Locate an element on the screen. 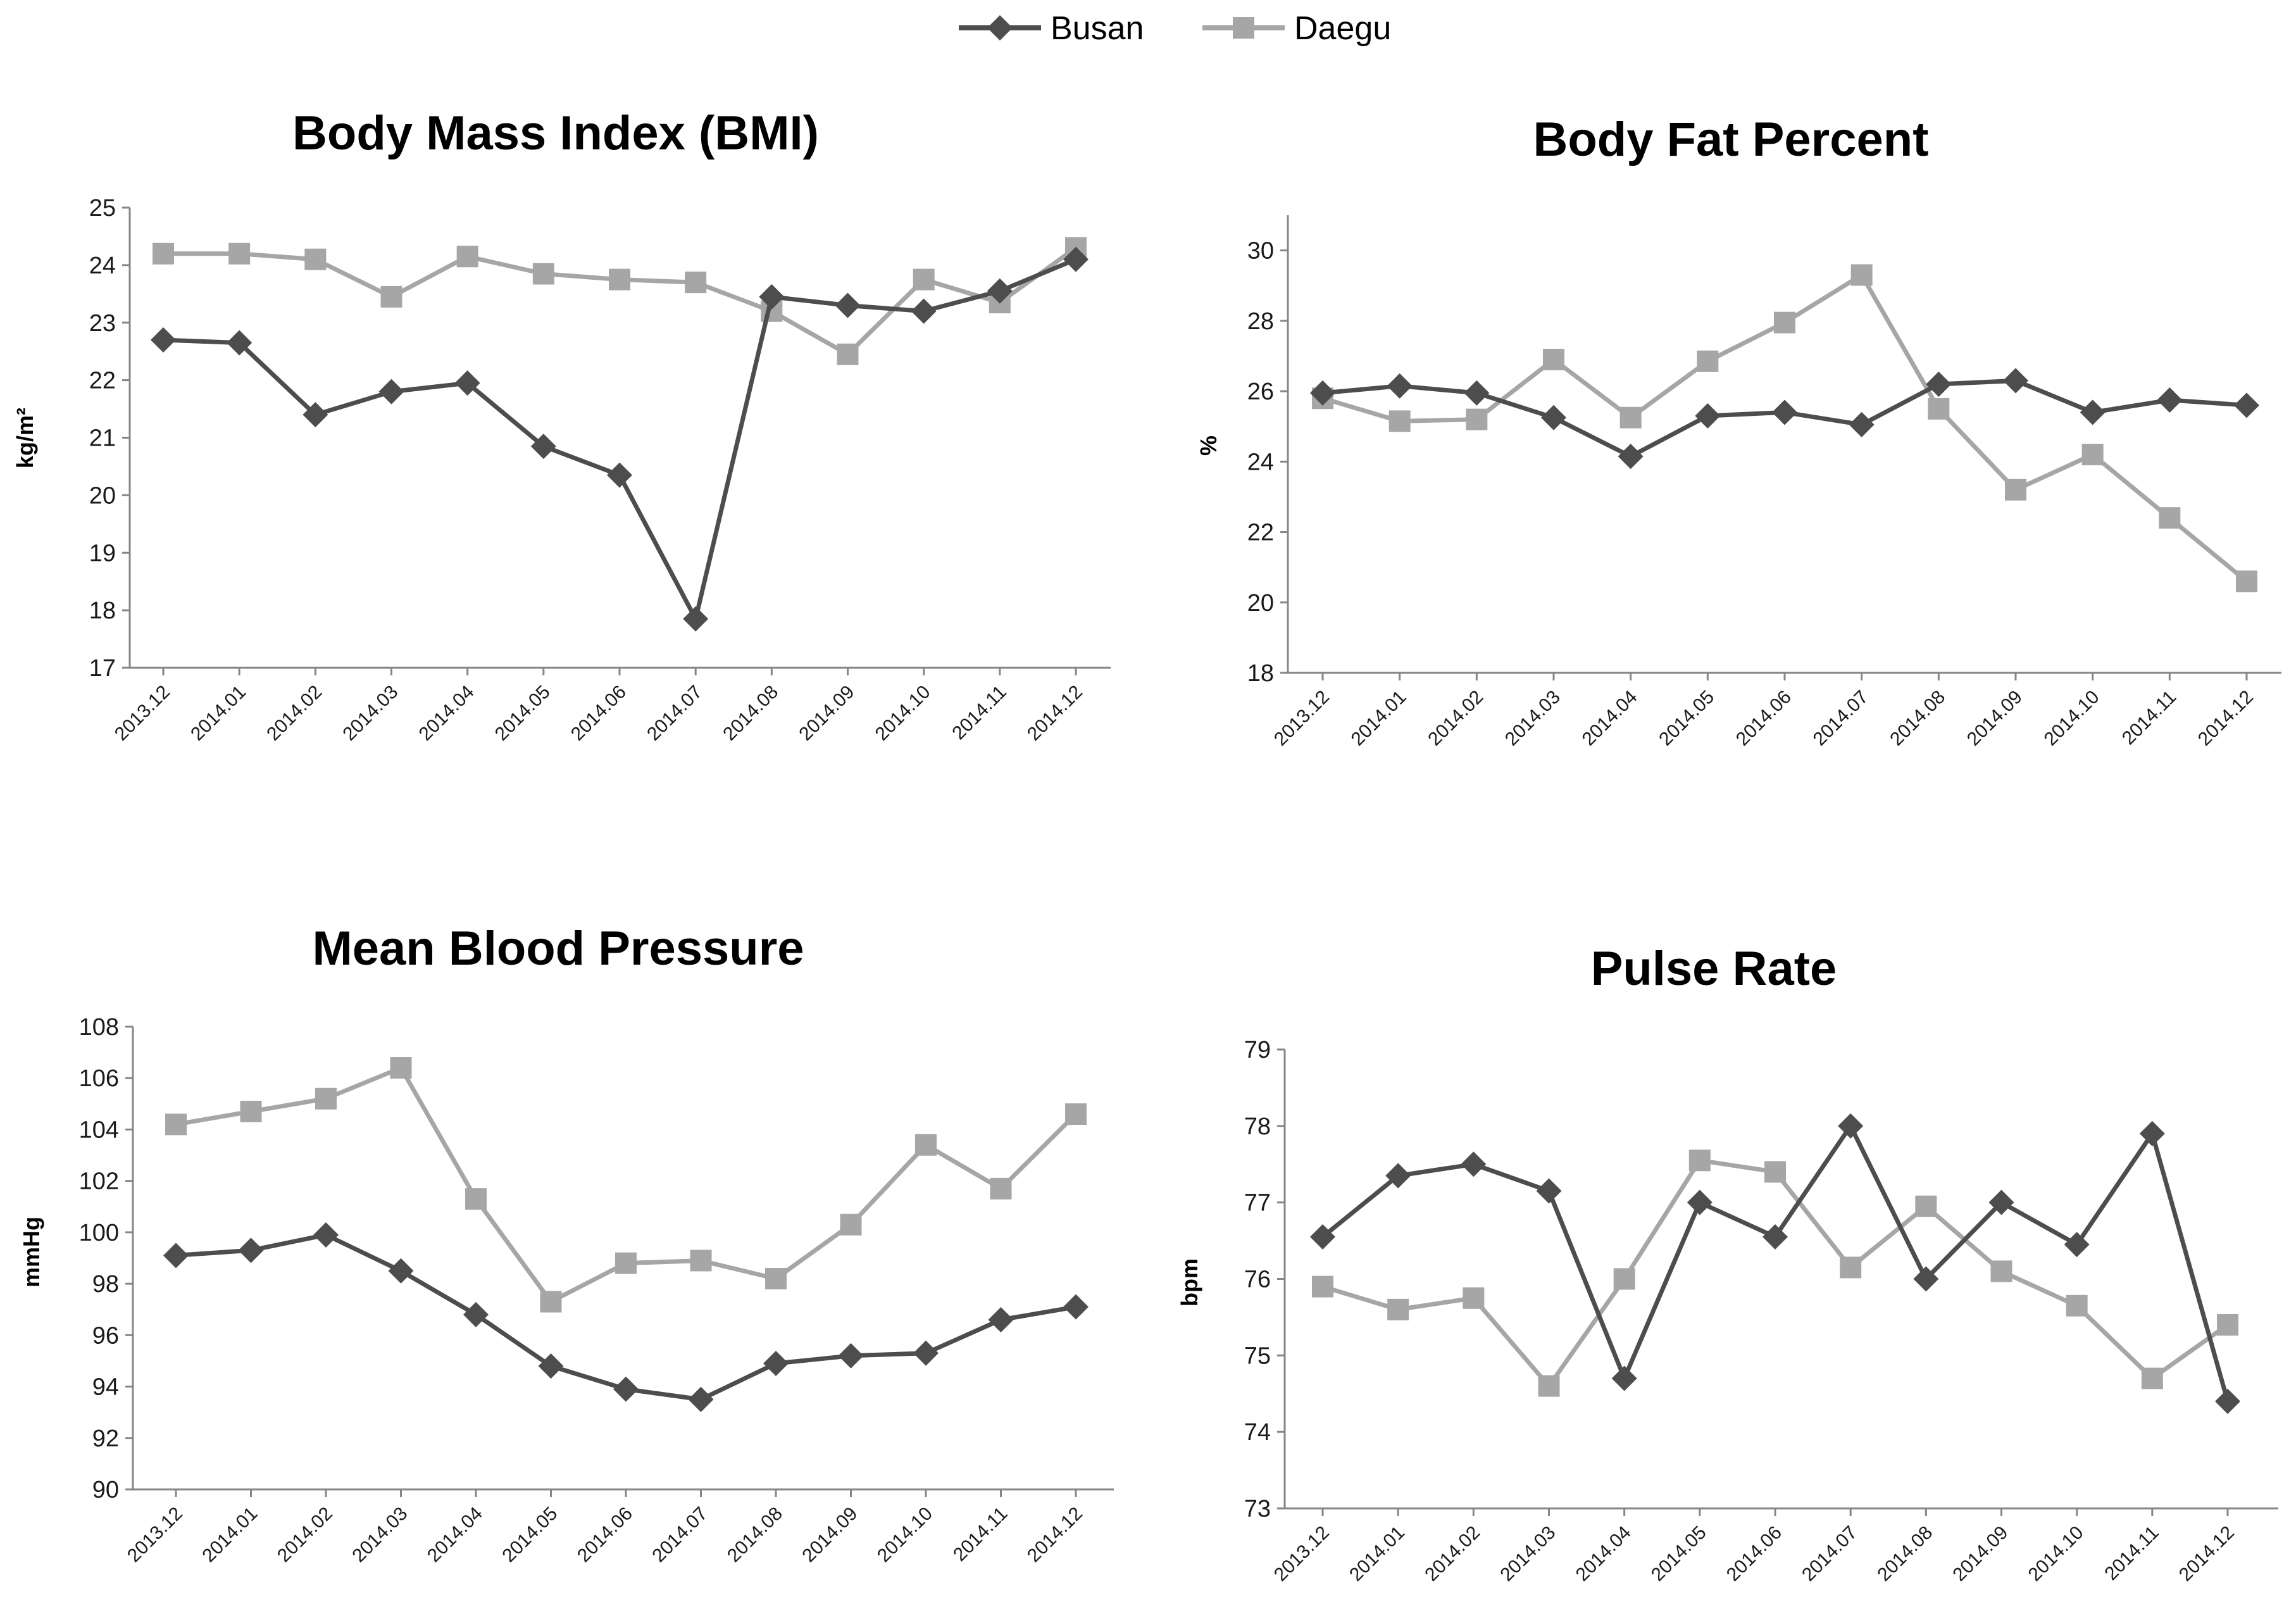  legend-item-busan: Busan is located at coordinates (1051, 29).